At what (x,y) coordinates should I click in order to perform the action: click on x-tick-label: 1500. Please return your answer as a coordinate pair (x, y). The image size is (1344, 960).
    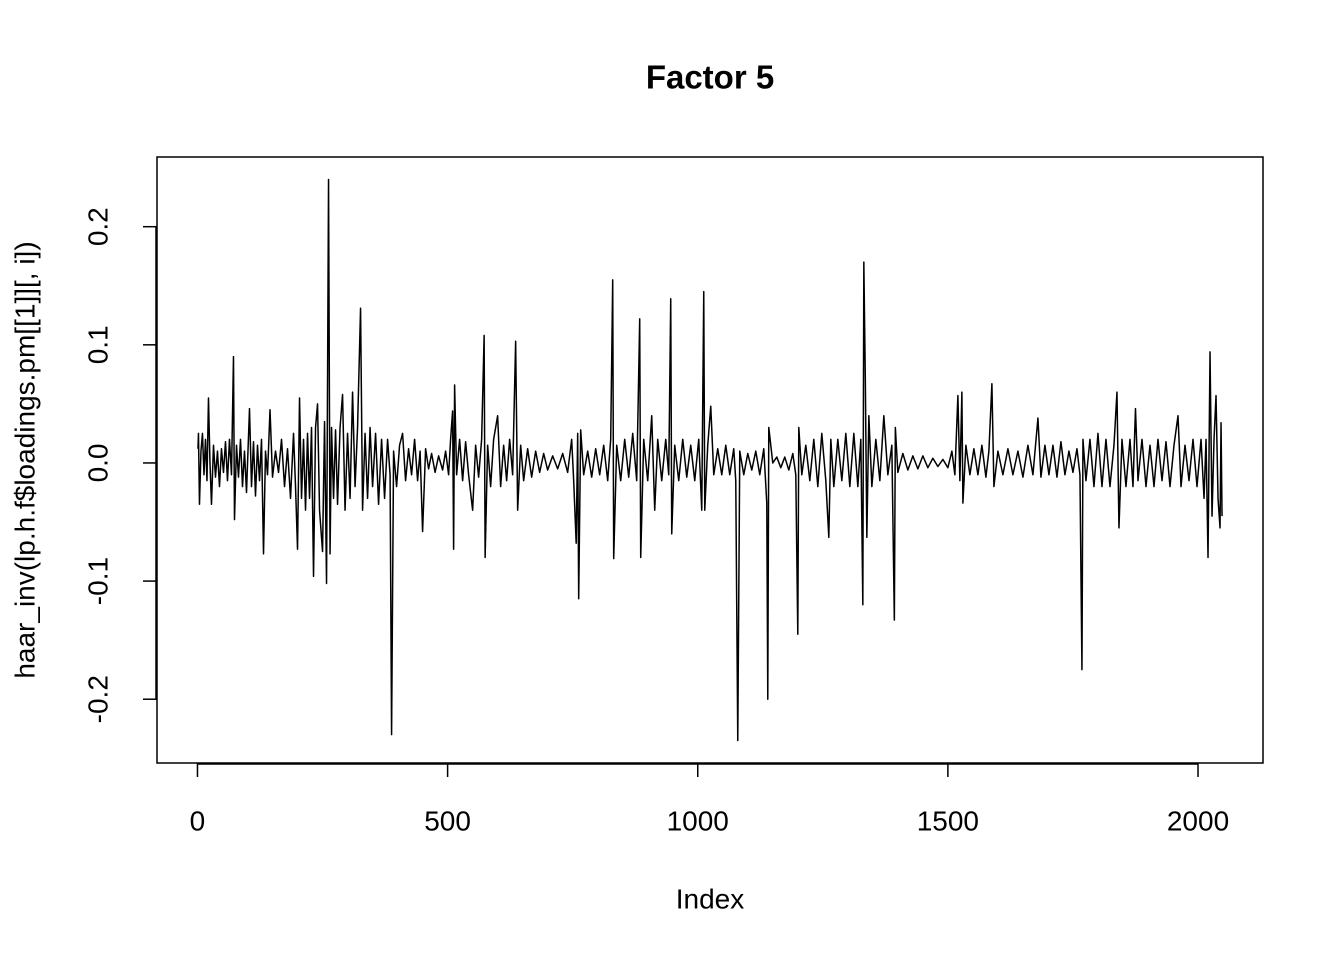
    Looking at the image, I should click on (948, 820).